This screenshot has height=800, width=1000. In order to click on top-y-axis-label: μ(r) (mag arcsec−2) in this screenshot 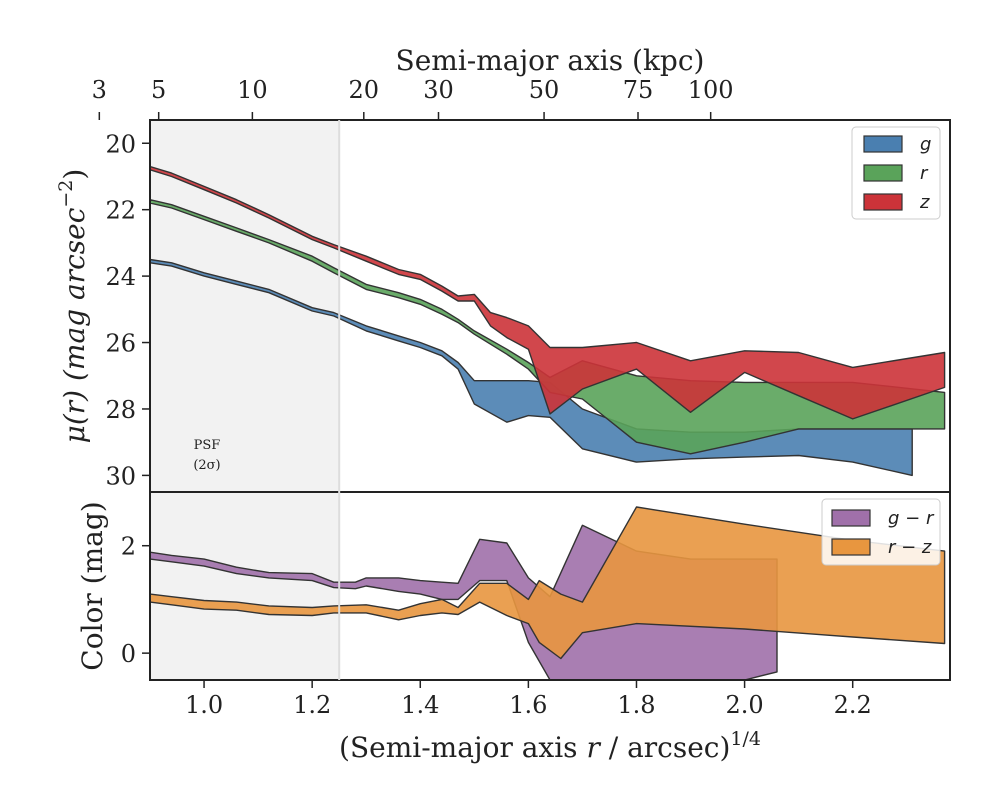, I will do `click(73, 306)`.